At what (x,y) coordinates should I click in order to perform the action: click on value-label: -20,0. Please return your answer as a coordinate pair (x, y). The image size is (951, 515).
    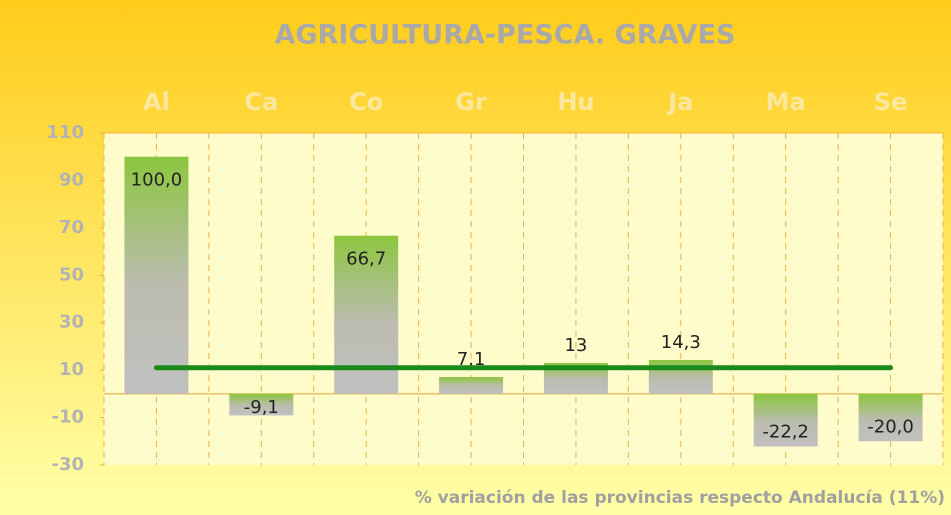
    Looking at the image, I should click on (890, 426).